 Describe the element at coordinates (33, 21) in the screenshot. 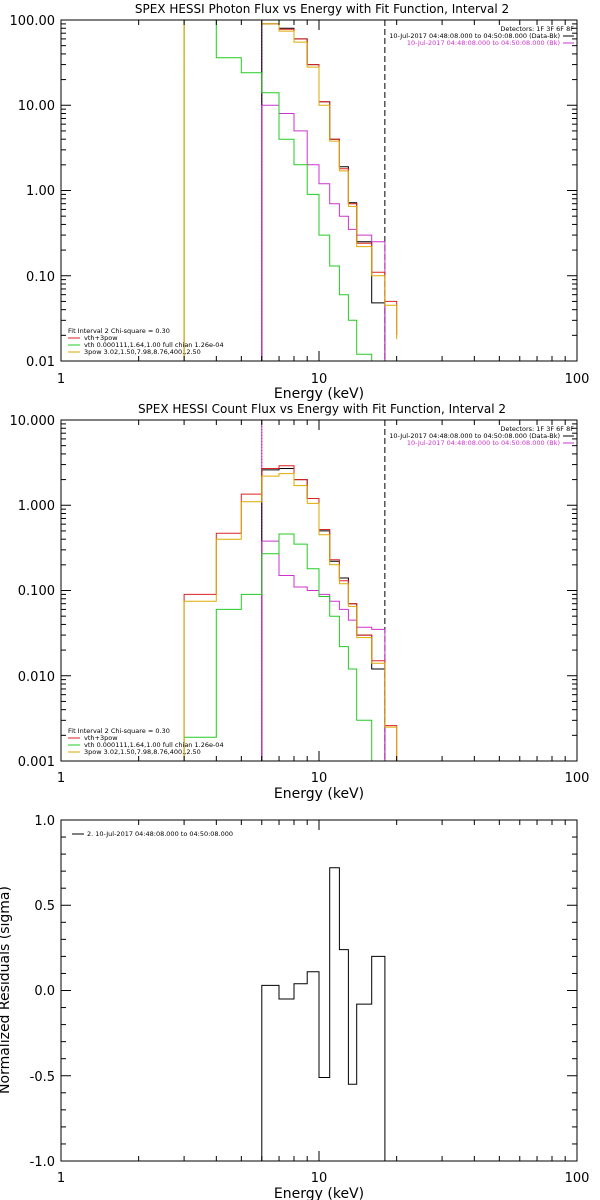

I see `y-tick-label: 100.00` at that location.